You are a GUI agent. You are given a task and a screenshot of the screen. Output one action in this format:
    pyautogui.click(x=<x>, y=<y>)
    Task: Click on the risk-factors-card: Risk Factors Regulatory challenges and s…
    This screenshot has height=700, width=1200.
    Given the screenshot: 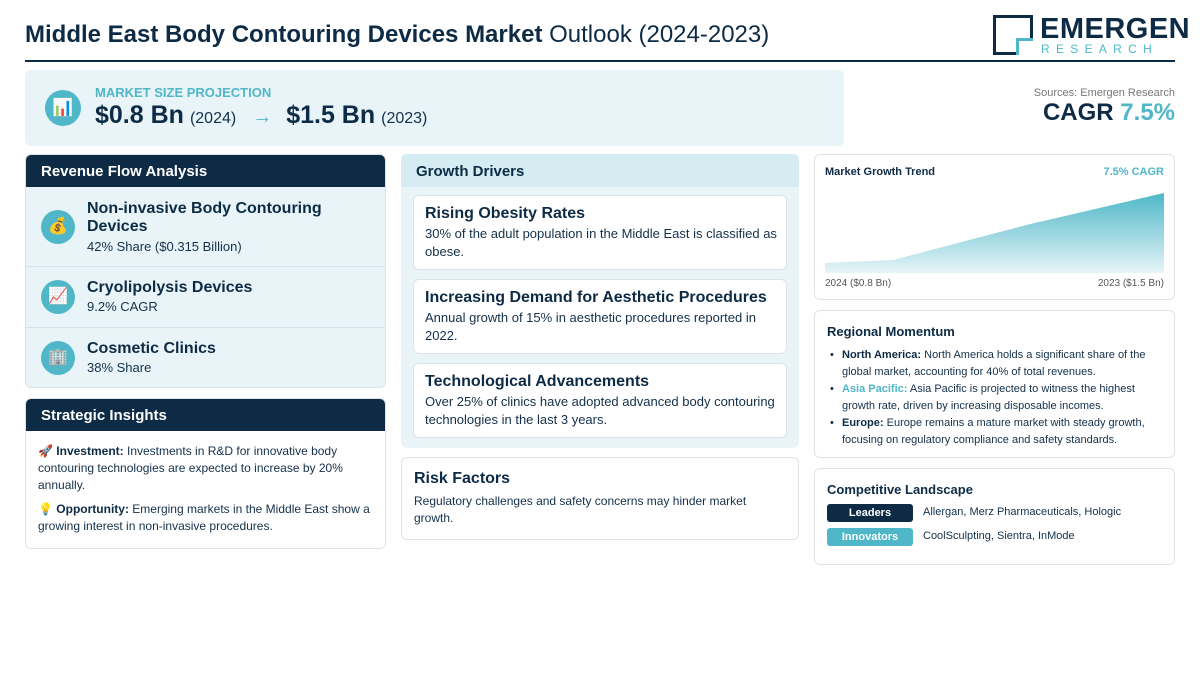 What is the action you would take?
    pyautogui.click(x=600, y=498)
    